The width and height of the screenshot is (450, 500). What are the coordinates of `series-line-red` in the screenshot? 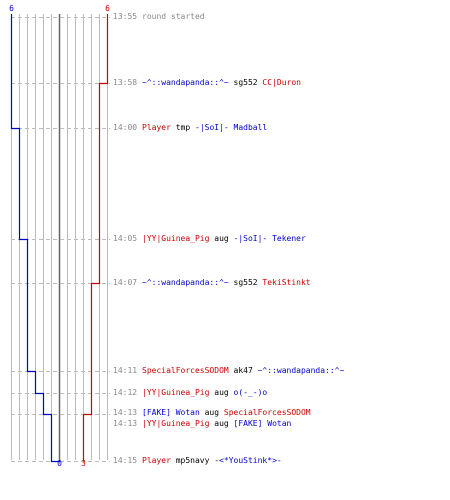 It's located at (95, 238).